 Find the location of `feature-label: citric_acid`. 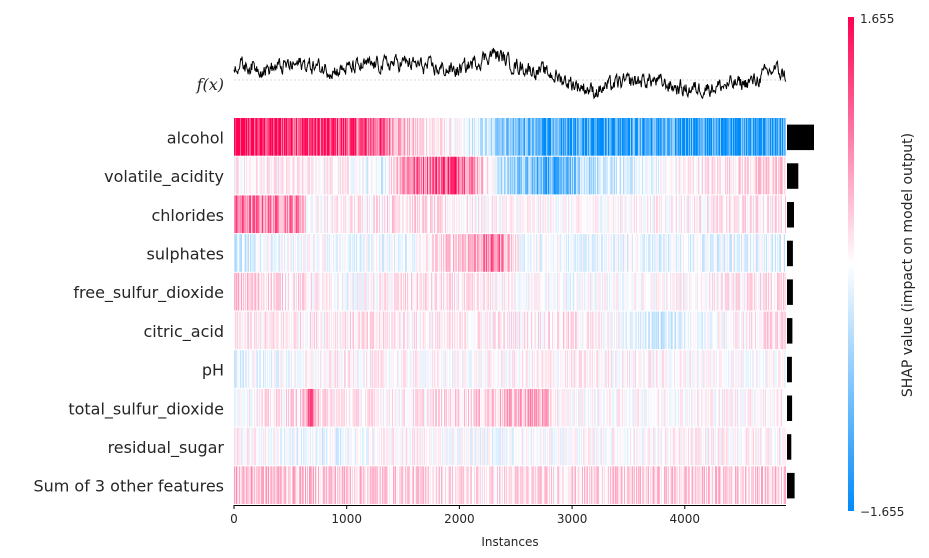

feature-label: citric_acid is located at coordinates (183, 332).